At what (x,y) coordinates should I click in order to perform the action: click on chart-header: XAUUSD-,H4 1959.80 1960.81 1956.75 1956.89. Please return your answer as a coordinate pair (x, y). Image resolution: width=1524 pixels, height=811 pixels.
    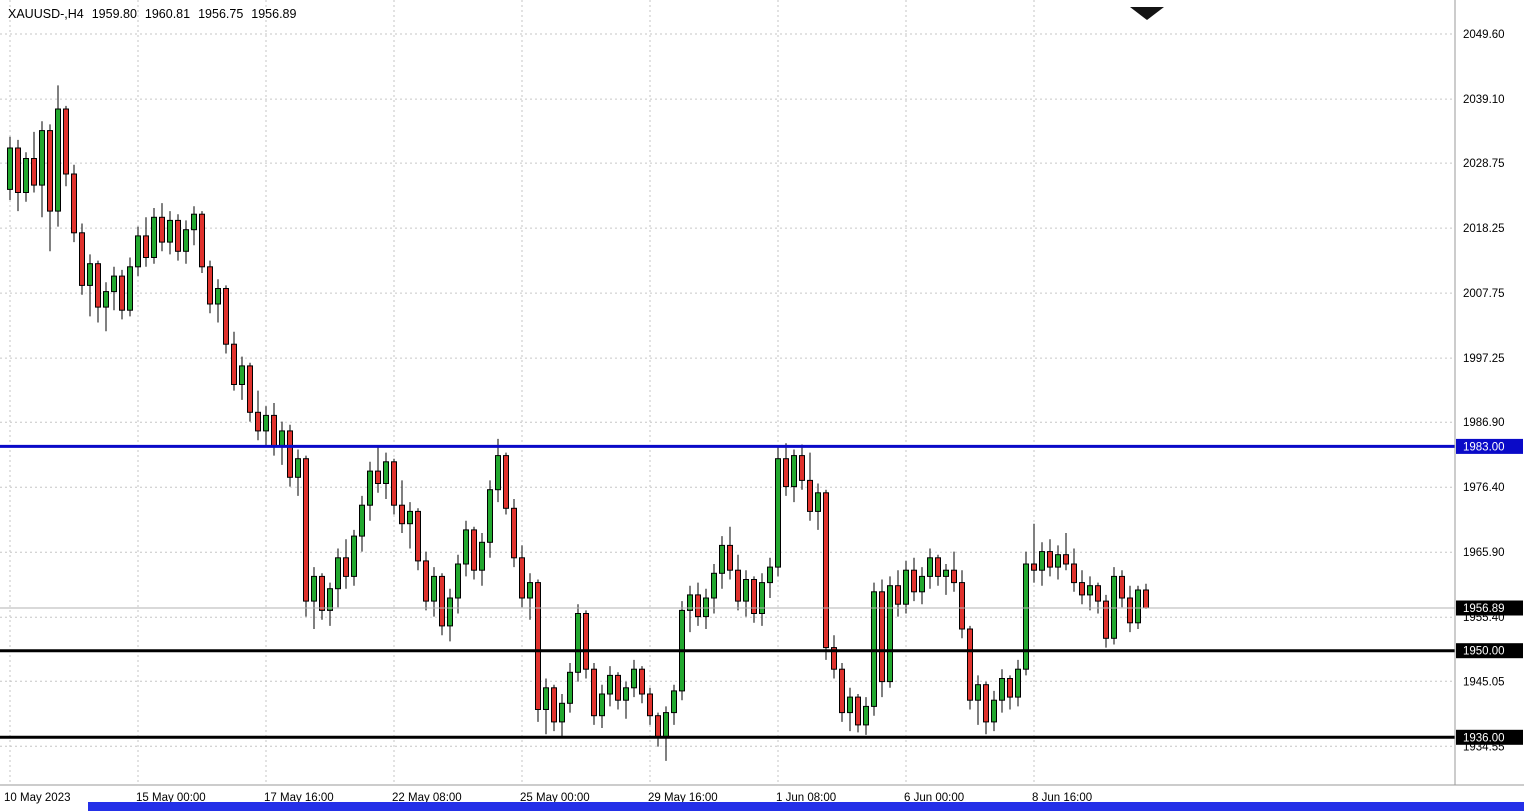
    Looking at the image, I should click on (156, 14).